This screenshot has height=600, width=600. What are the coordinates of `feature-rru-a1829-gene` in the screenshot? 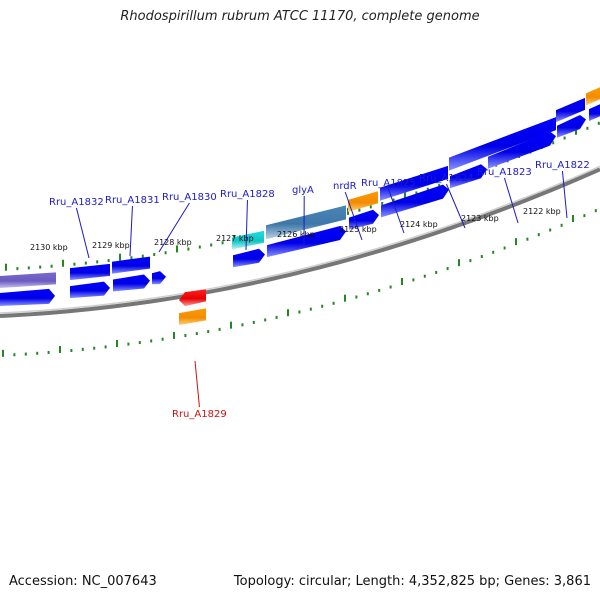 It's located at (192, 317).